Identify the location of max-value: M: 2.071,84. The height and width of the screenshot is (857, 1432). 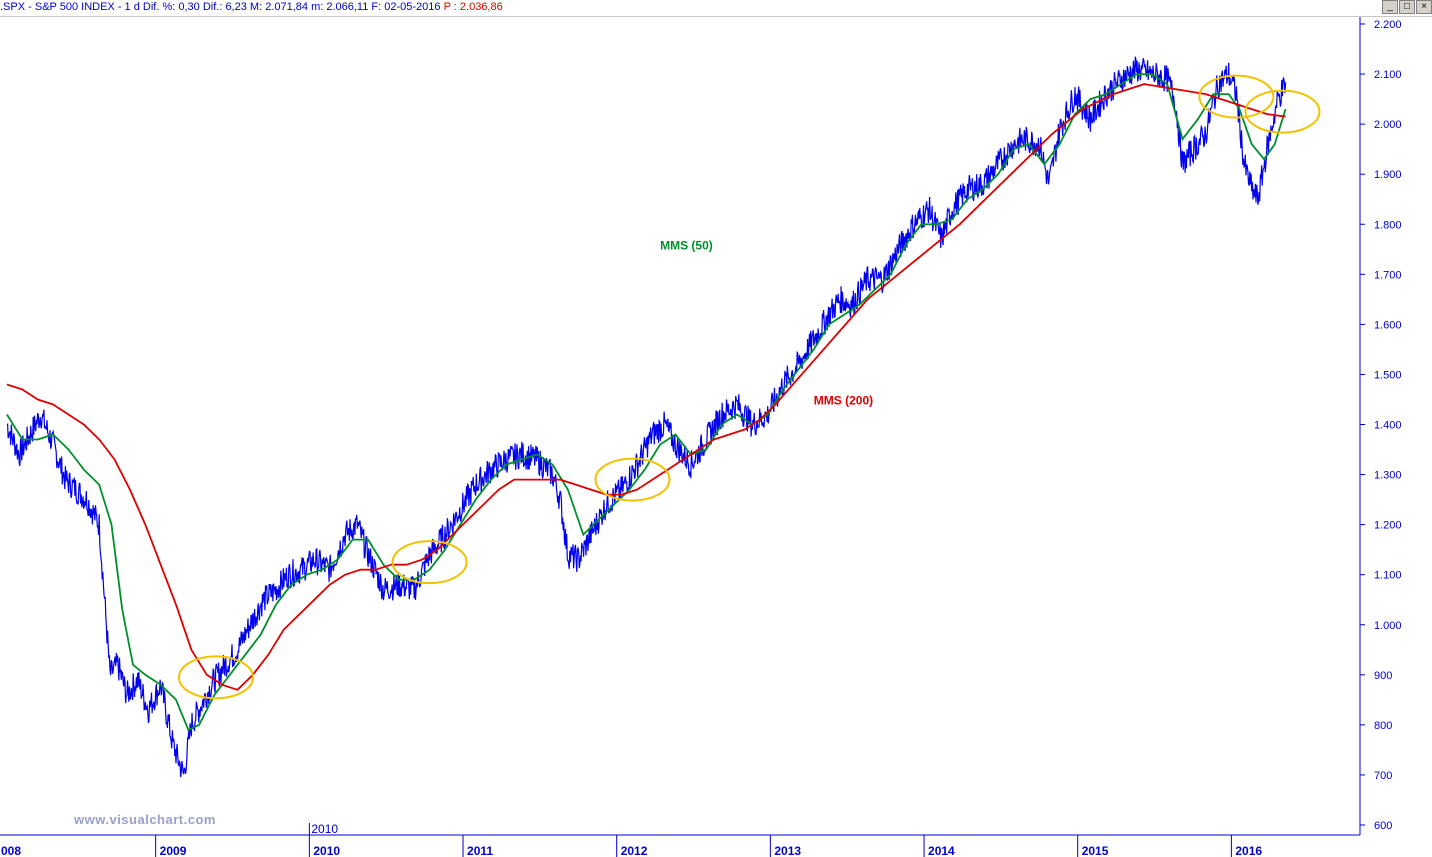
(279, 7).